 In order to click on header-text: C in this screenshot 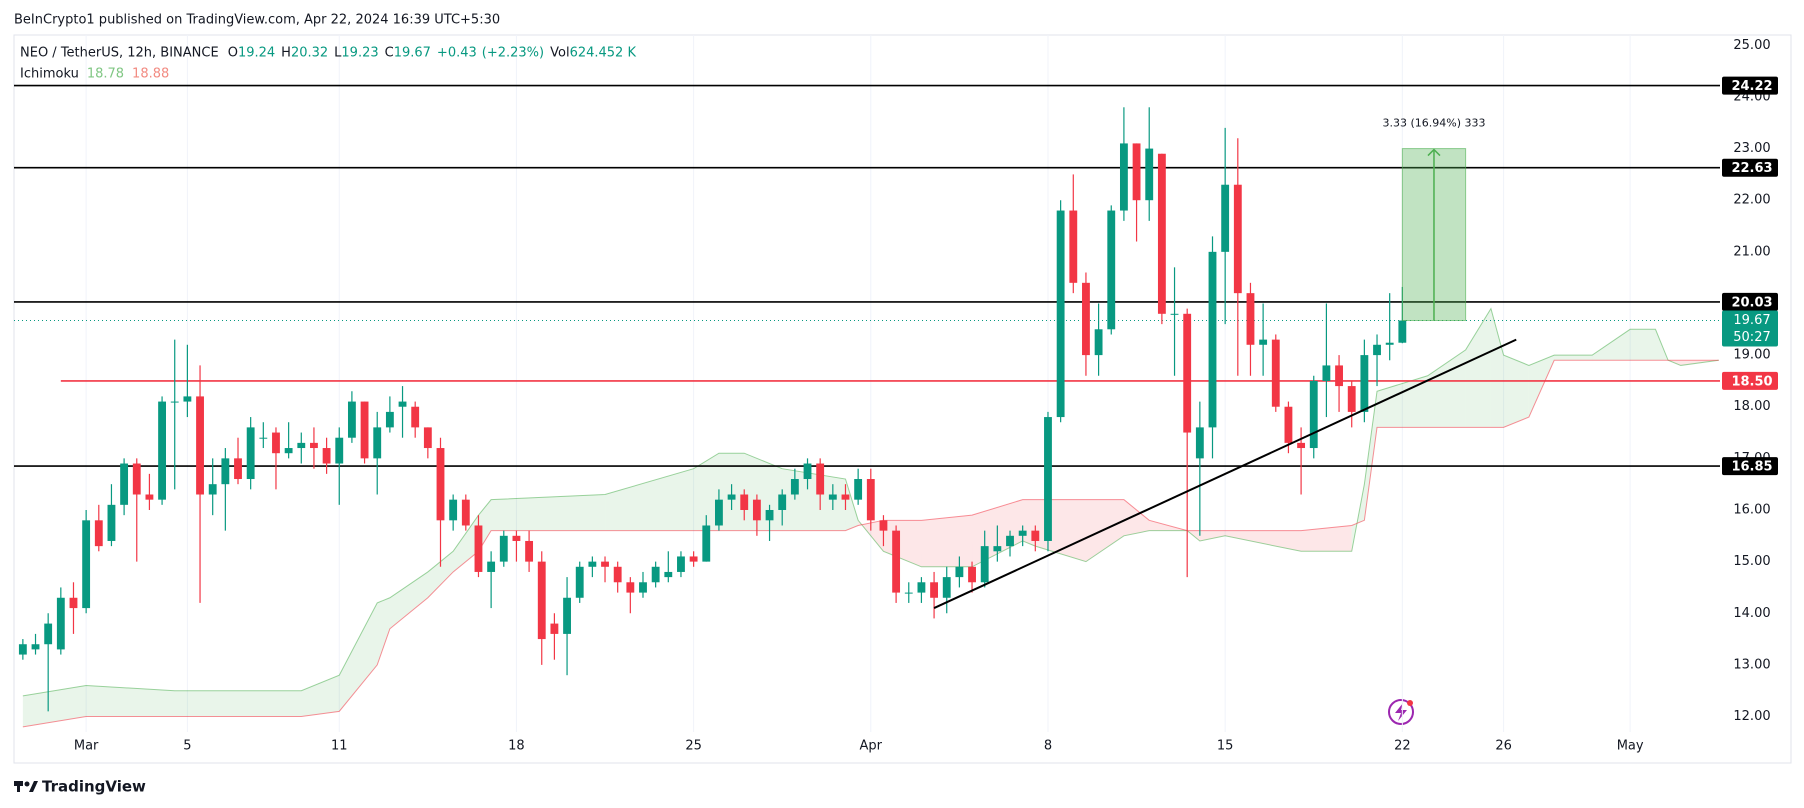, I will do `click(389, 53)`.